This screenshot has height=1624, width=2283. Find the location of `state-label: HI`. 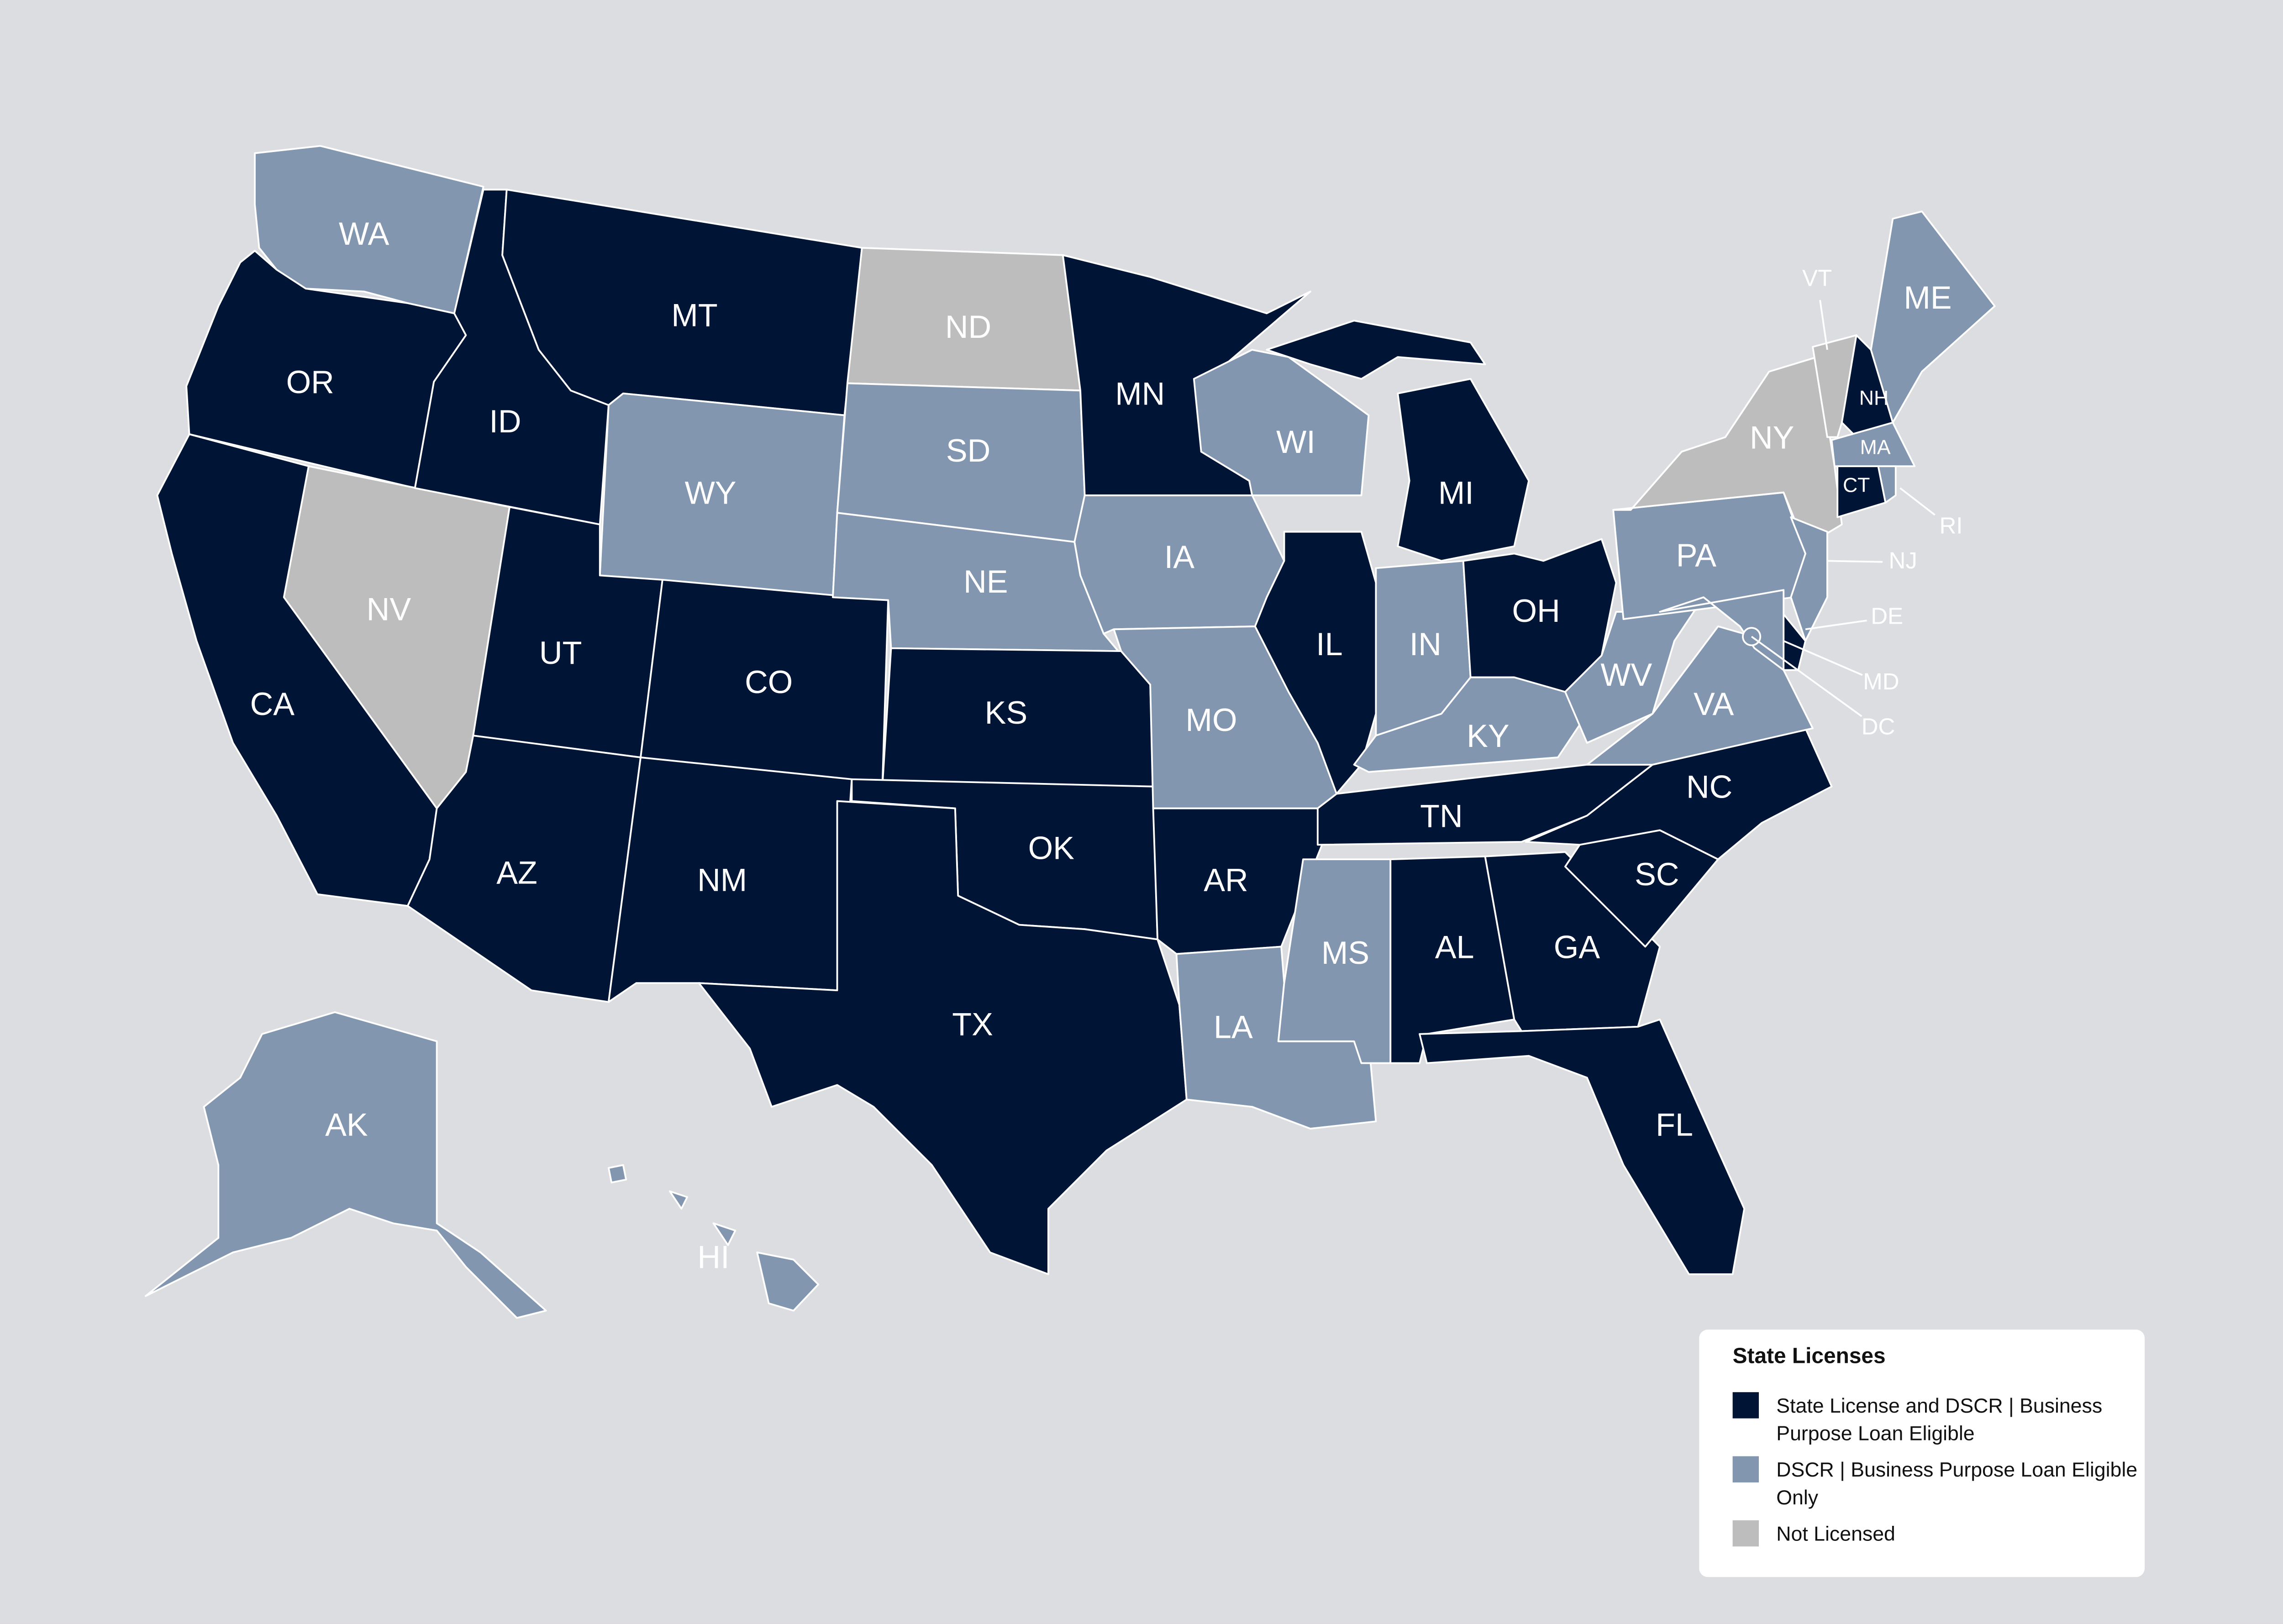

state-label: HI is located at coordinates (713, 1257).